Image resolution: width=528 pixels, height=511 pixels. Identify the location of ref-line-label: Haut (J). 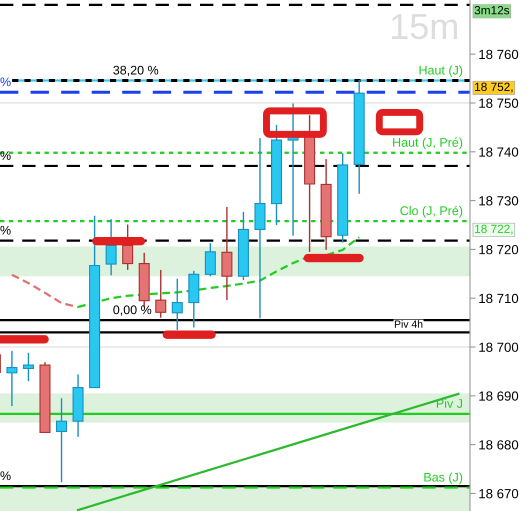
(441, 71).